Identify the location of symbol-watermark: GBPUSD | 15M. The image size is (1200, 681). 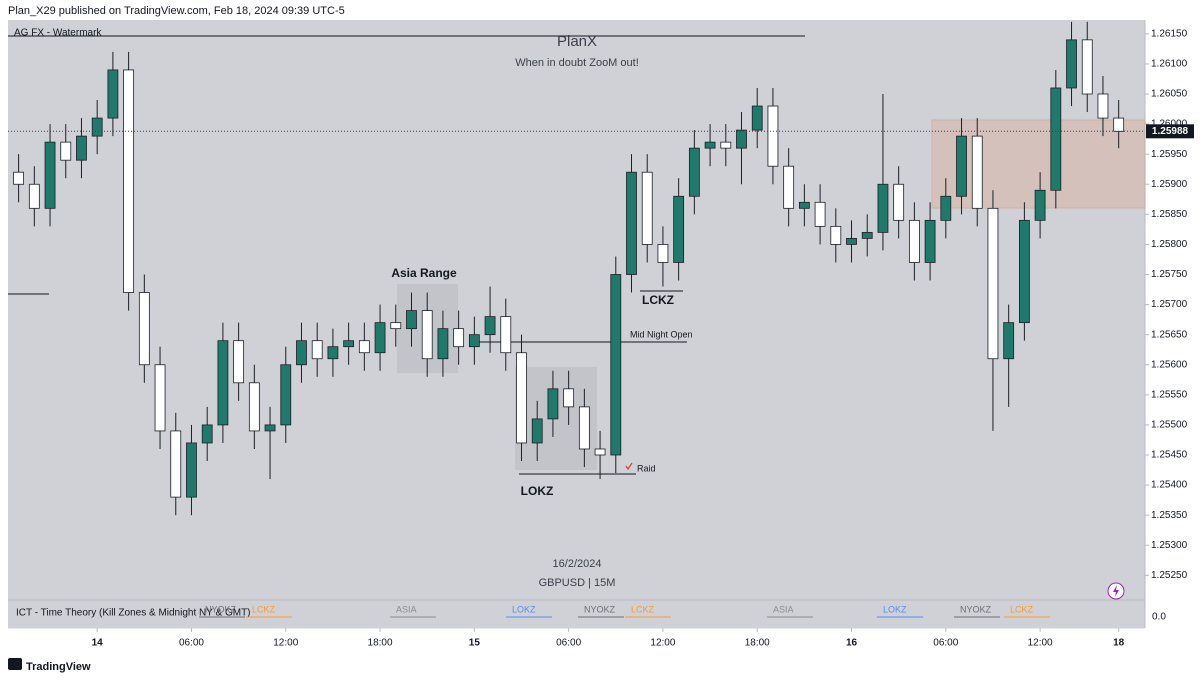
(577, 583).